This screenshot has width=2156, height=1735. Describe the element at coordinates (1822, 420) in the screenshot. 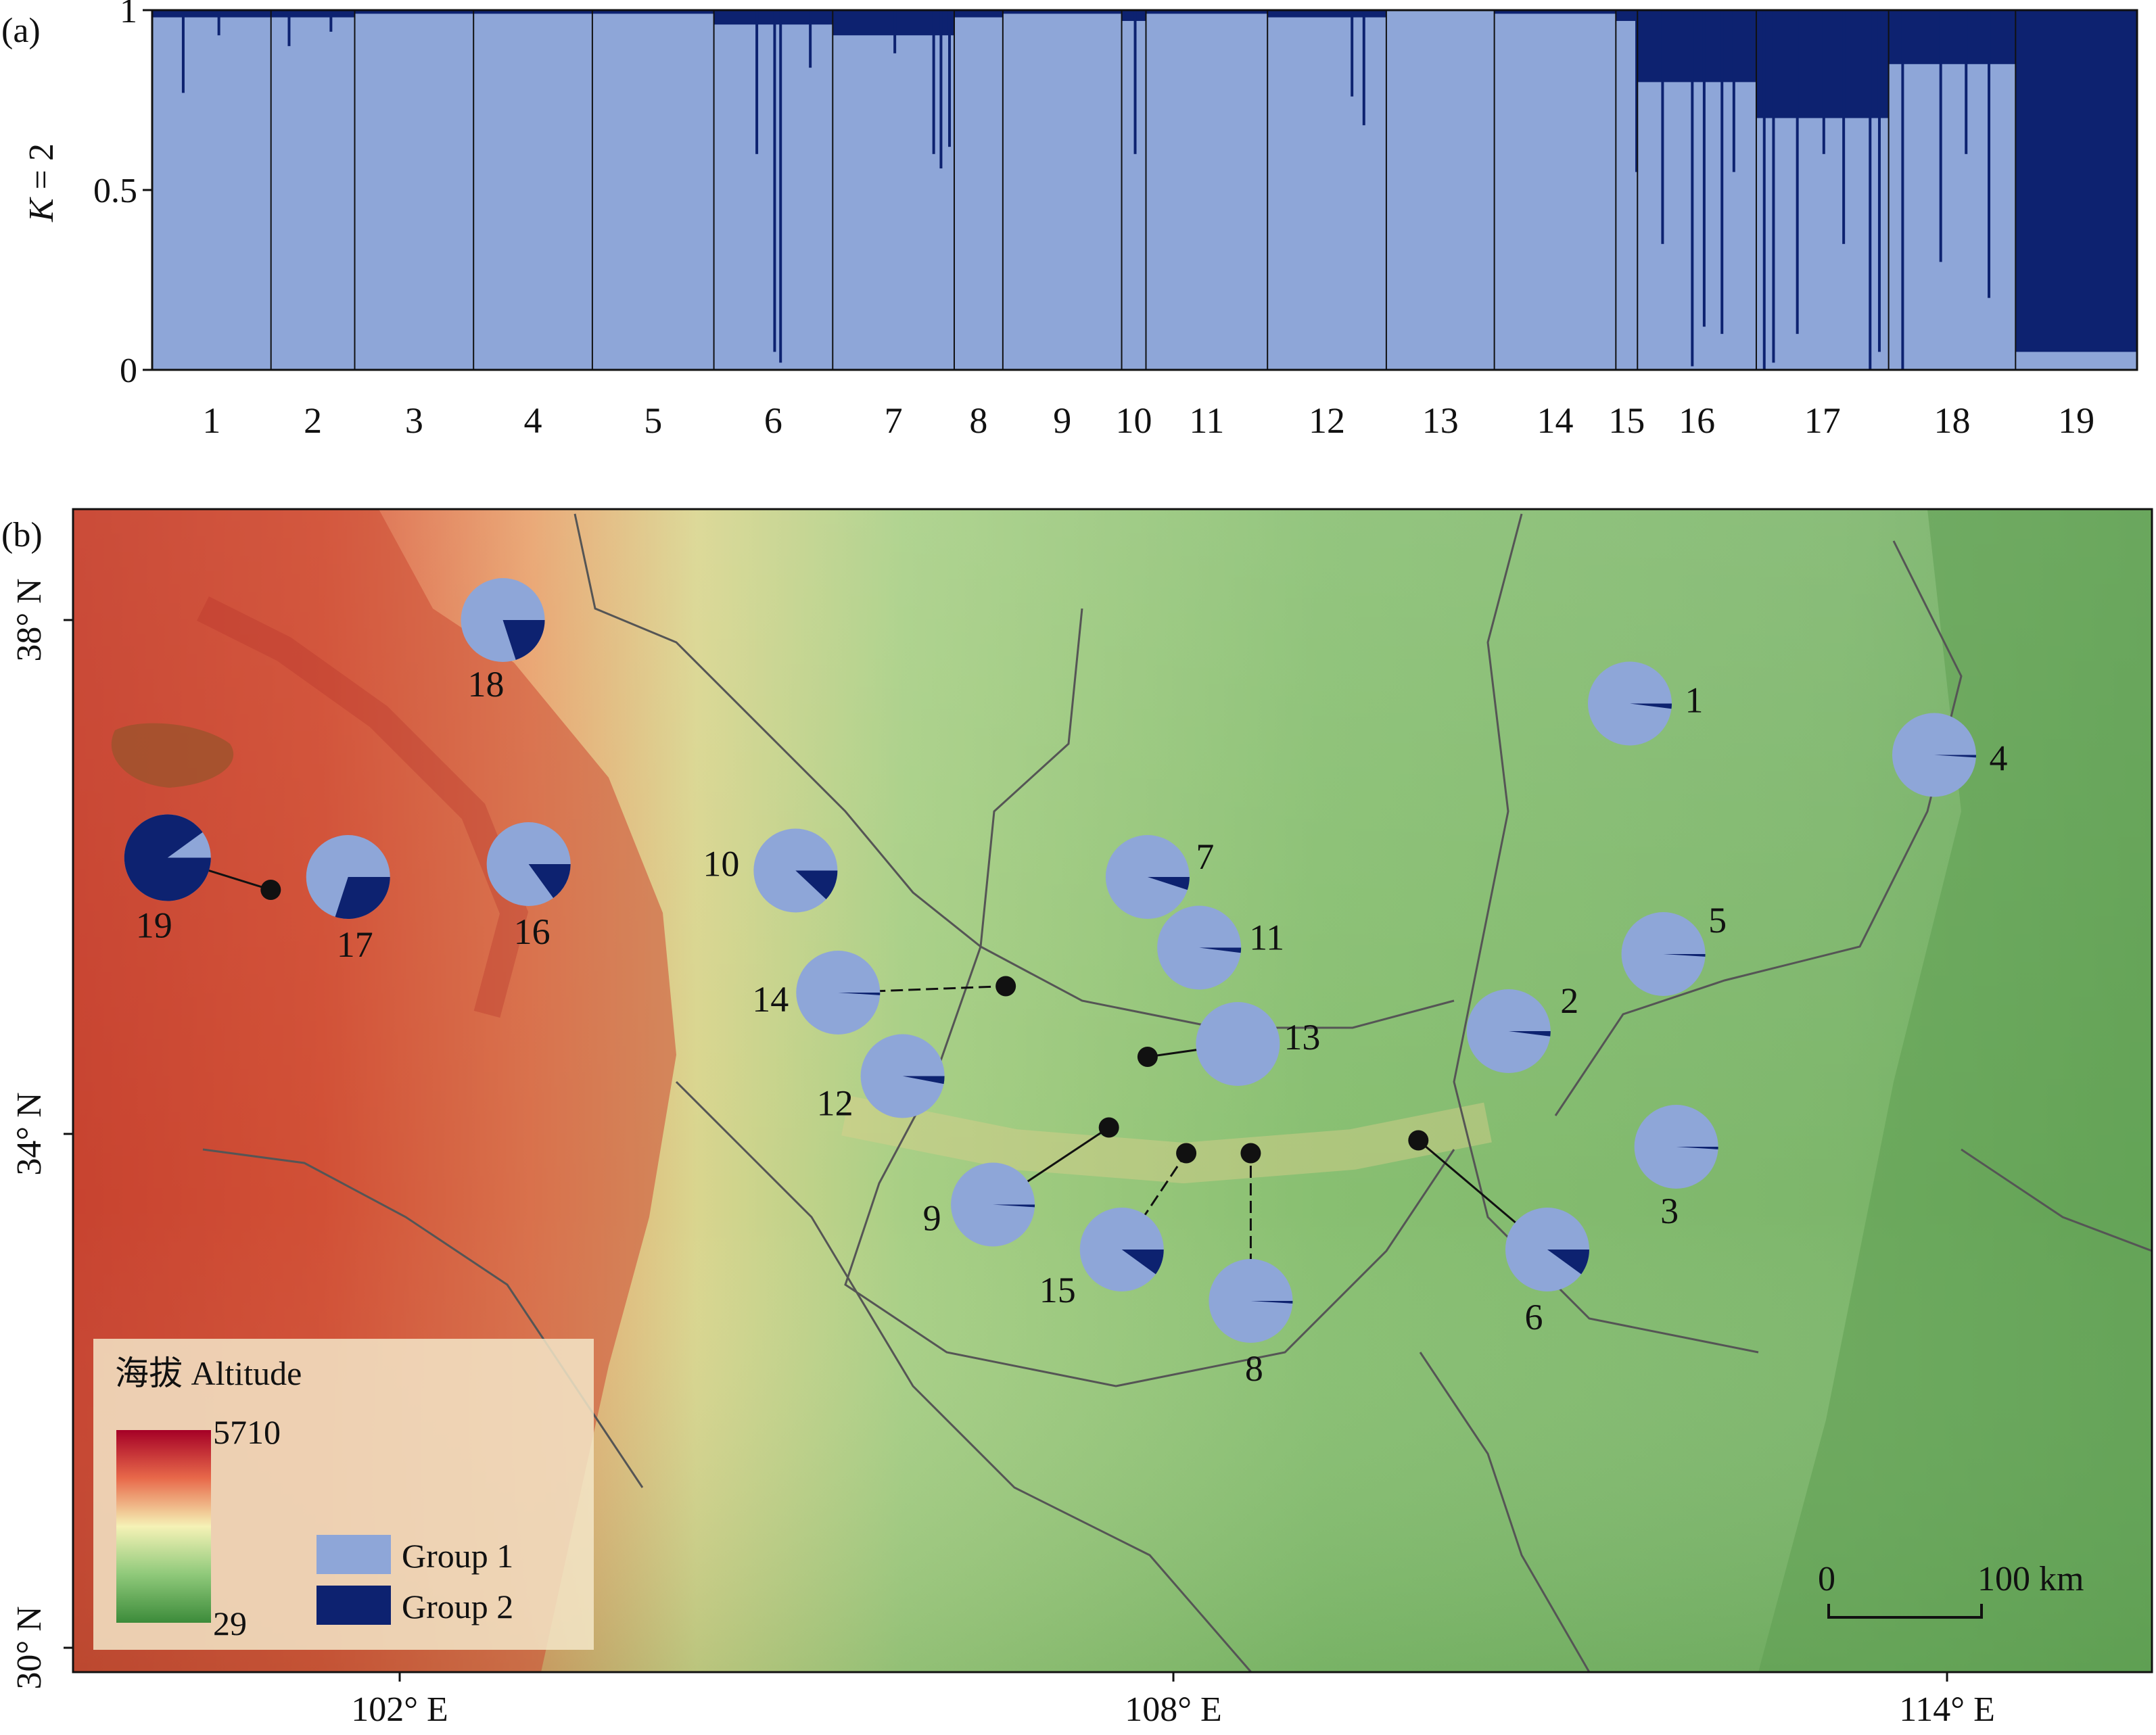

I see `population-label-17: 17` at that location.